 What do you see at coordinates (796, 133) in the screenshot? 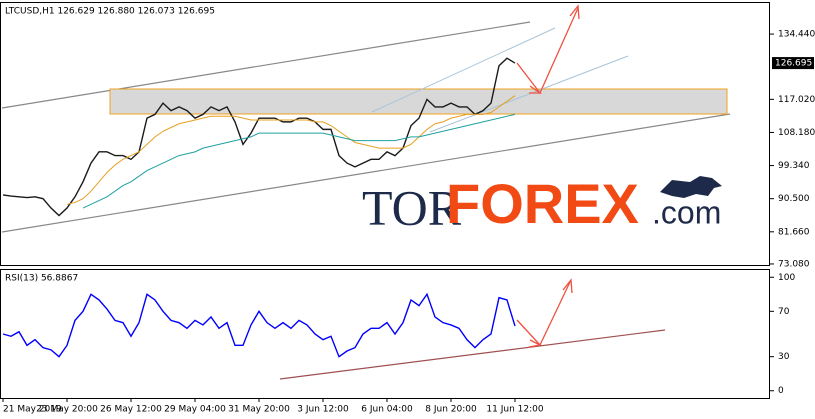
I see `y-tick-label: 108.180` at bounding box center [796, 133].